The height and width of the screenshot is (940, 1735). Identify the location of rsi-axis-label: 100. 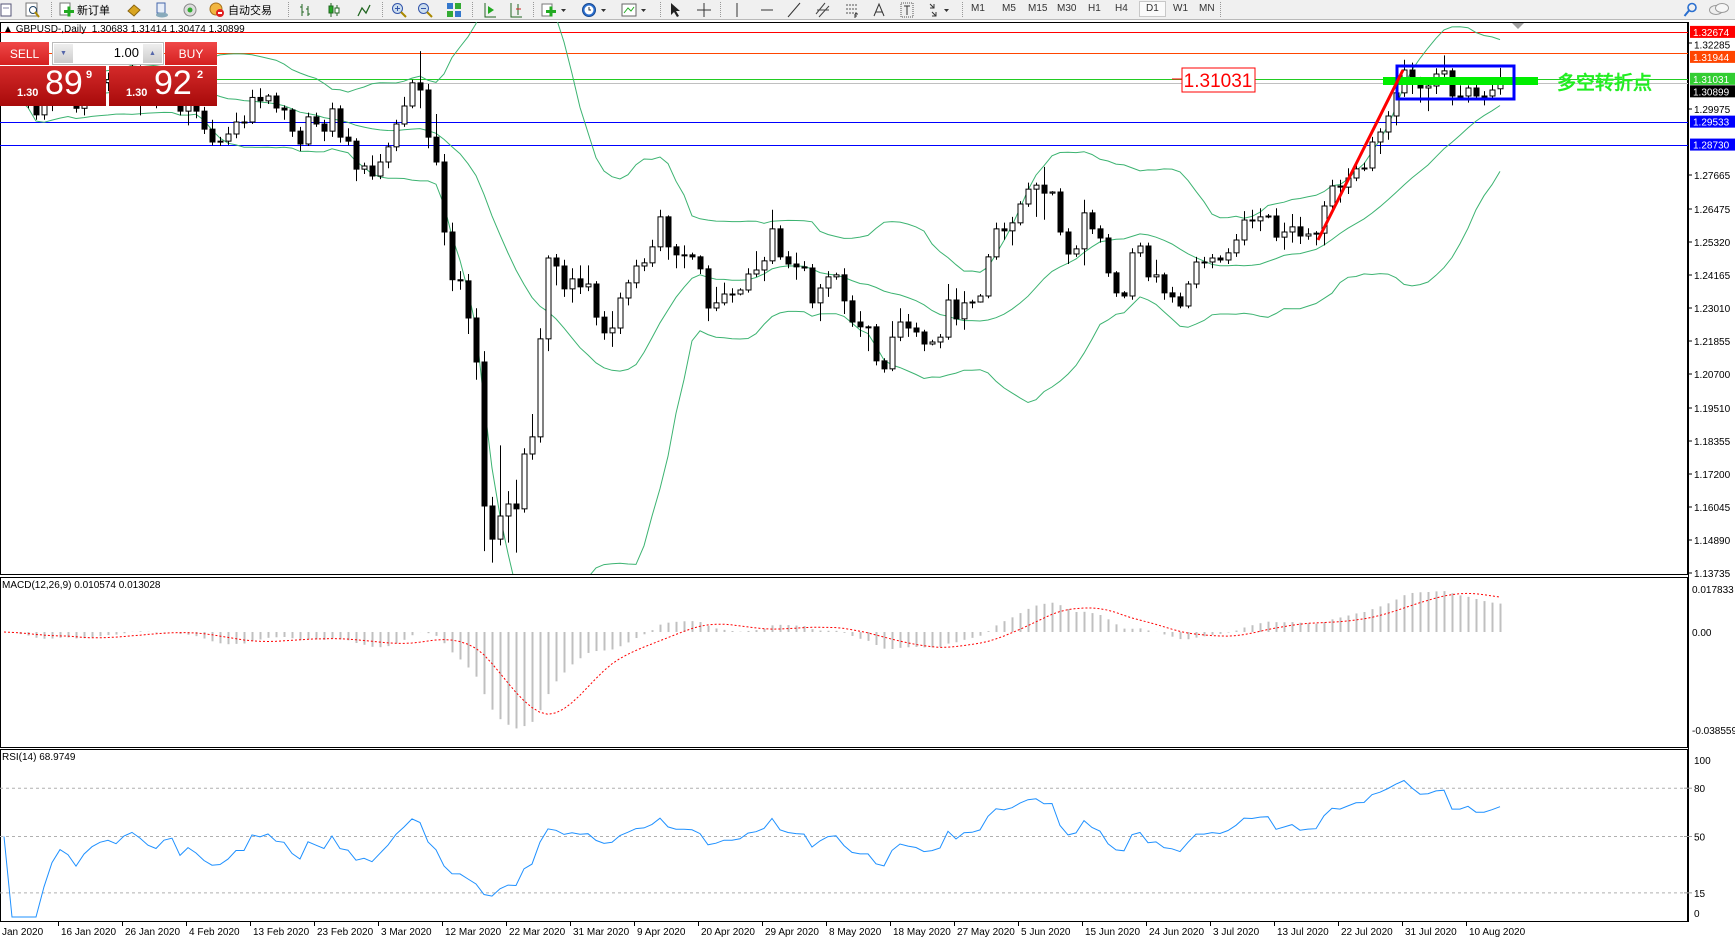
(1702, 761).